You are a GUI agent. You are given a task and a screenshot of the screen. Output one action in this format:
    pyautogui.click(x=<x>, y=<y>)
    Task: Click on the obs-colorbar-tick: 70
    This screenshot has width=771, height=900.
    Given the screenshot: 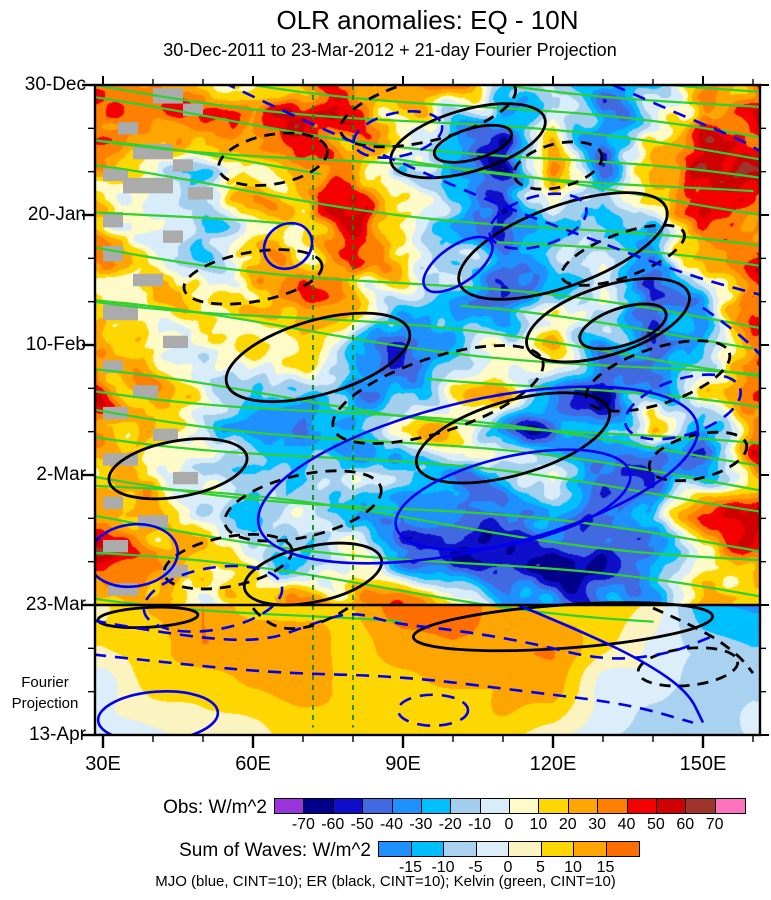 What is the action you would take?
    pyautogui.click(x=714, y=824)
    